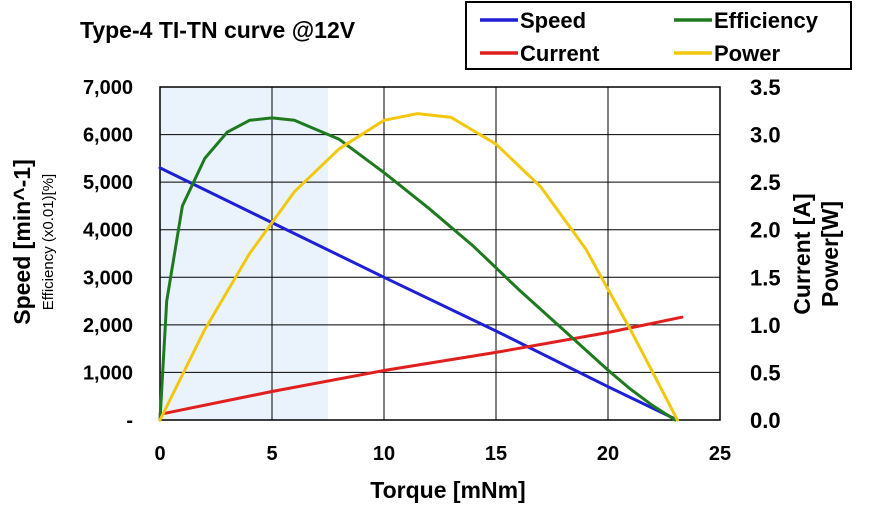 Image resolution: width=870 pixels, height=517 pixels. What do you see at coordinates (159, 454) in the screenshot?
I see `x-tick-label: 0` at bounding box center [159, 454].